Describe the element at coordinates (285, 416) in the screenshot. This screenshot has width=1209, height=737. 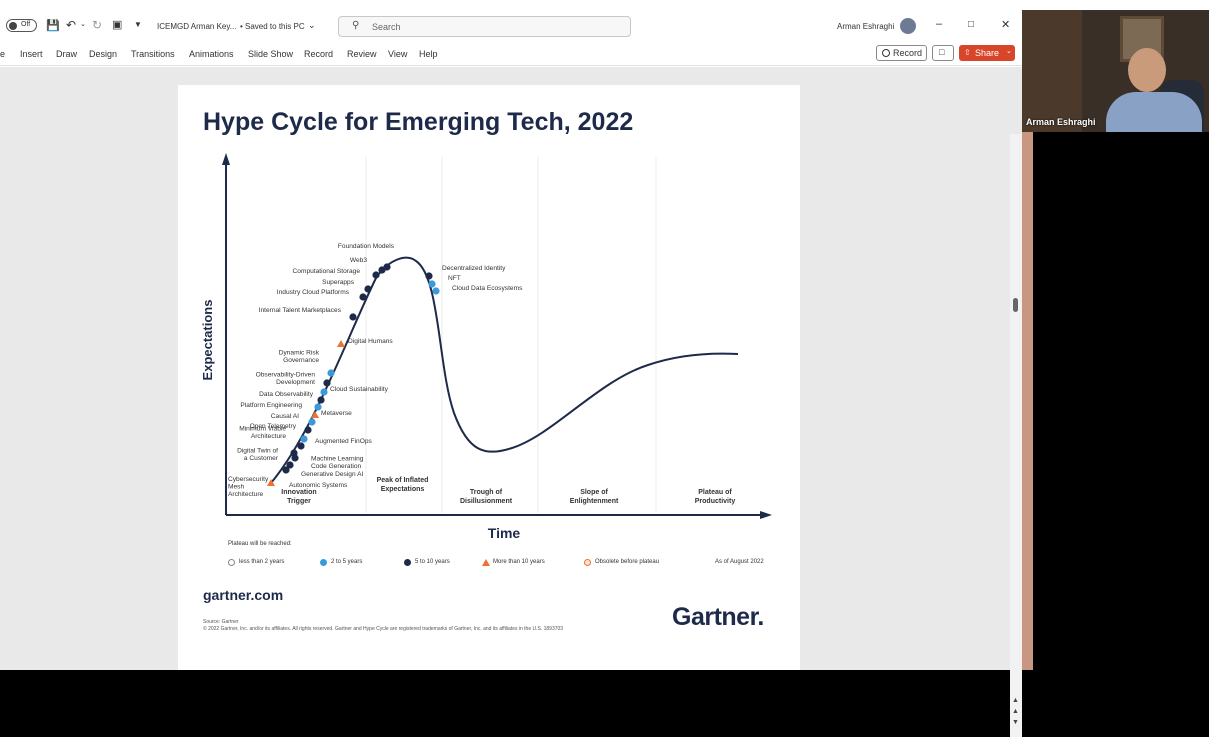
I see `tech-label: Causal AI` at that location.